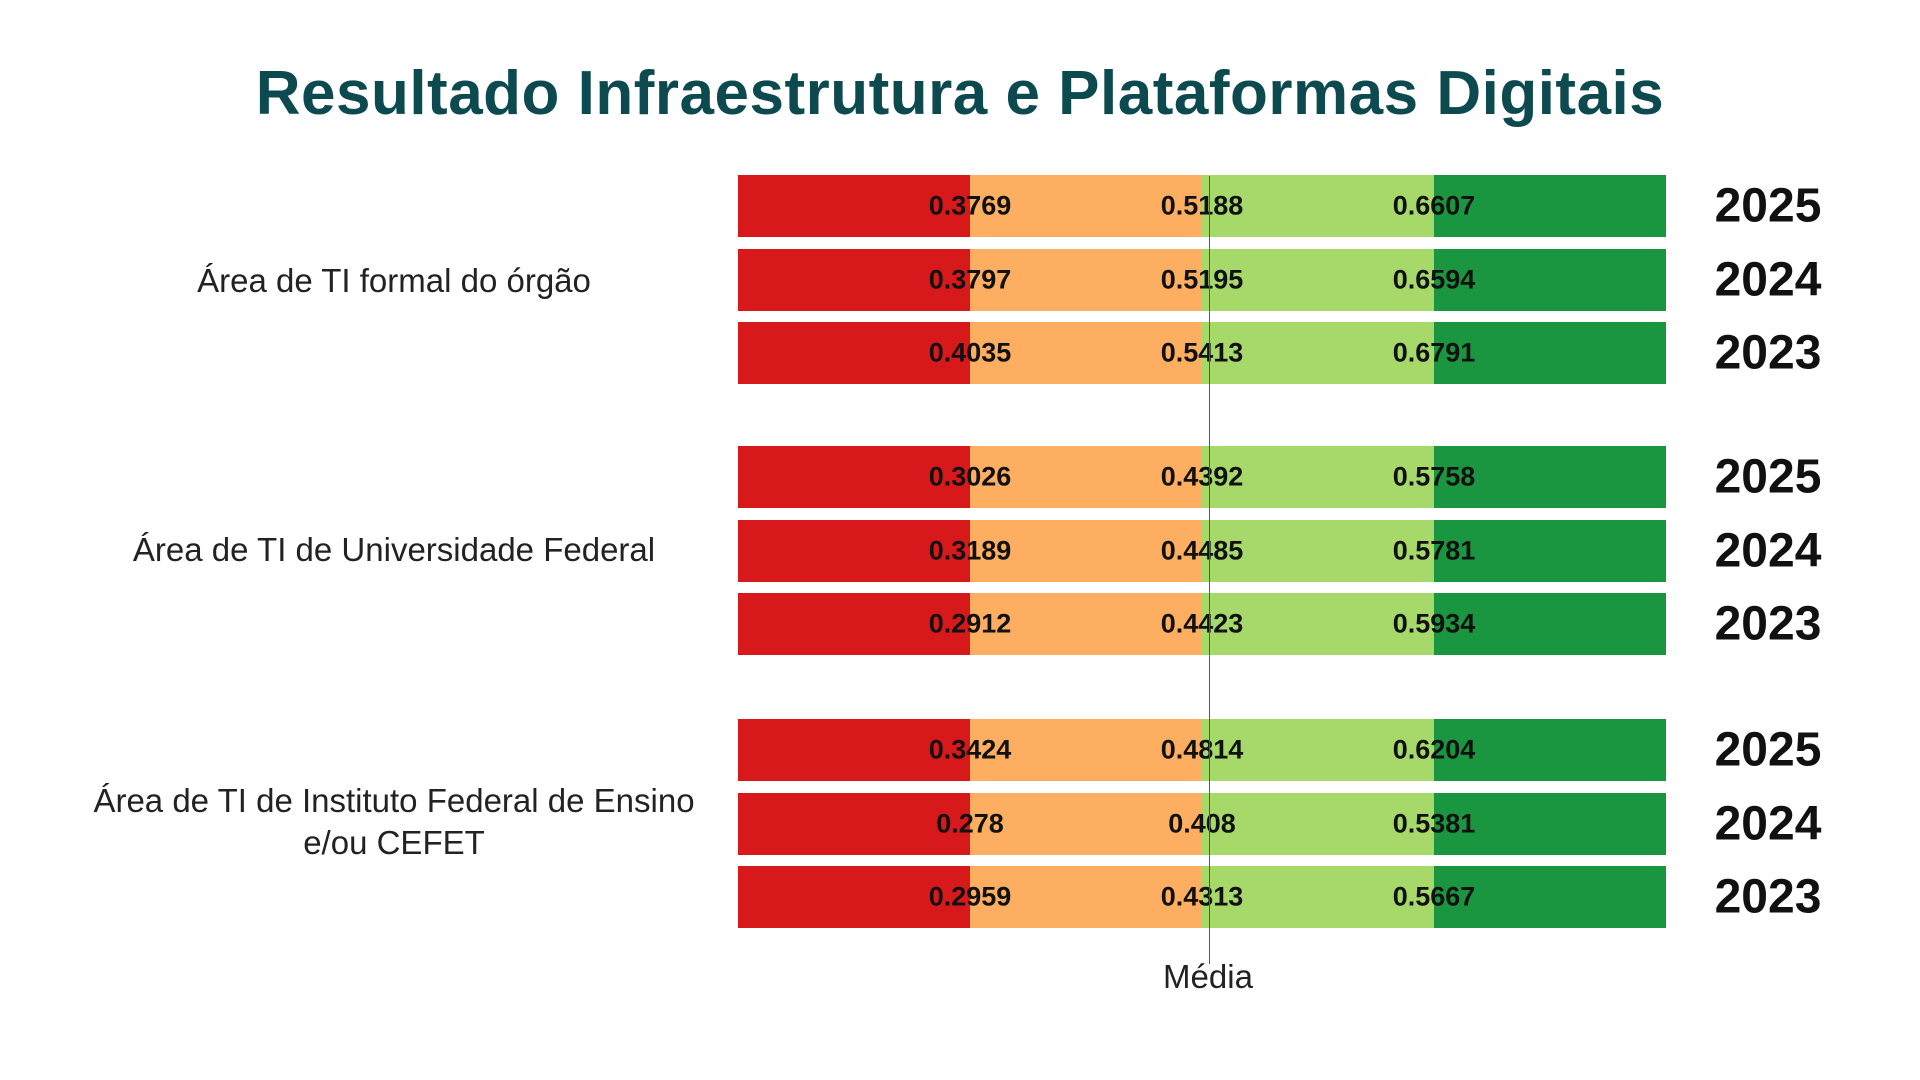 The image size is (1920, 1080). I want to click on data-label: 0.4485, so click(1202, 550).